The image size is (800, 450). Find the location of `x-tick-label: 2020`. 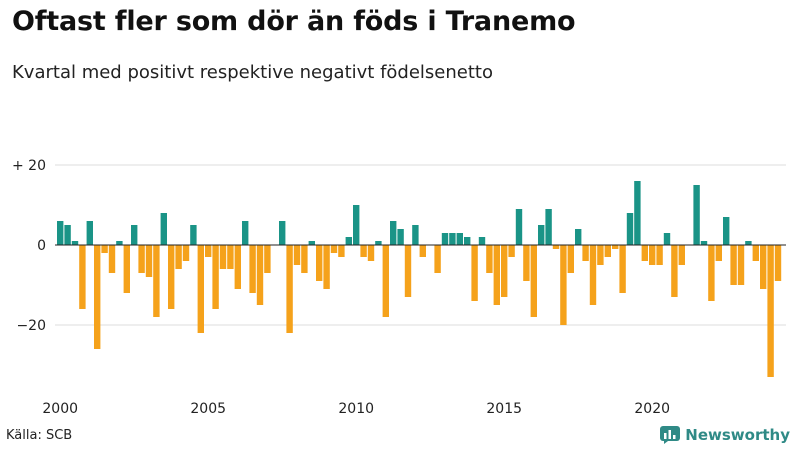

x-tick-label: 2020 is located at coordinates (652, 409).